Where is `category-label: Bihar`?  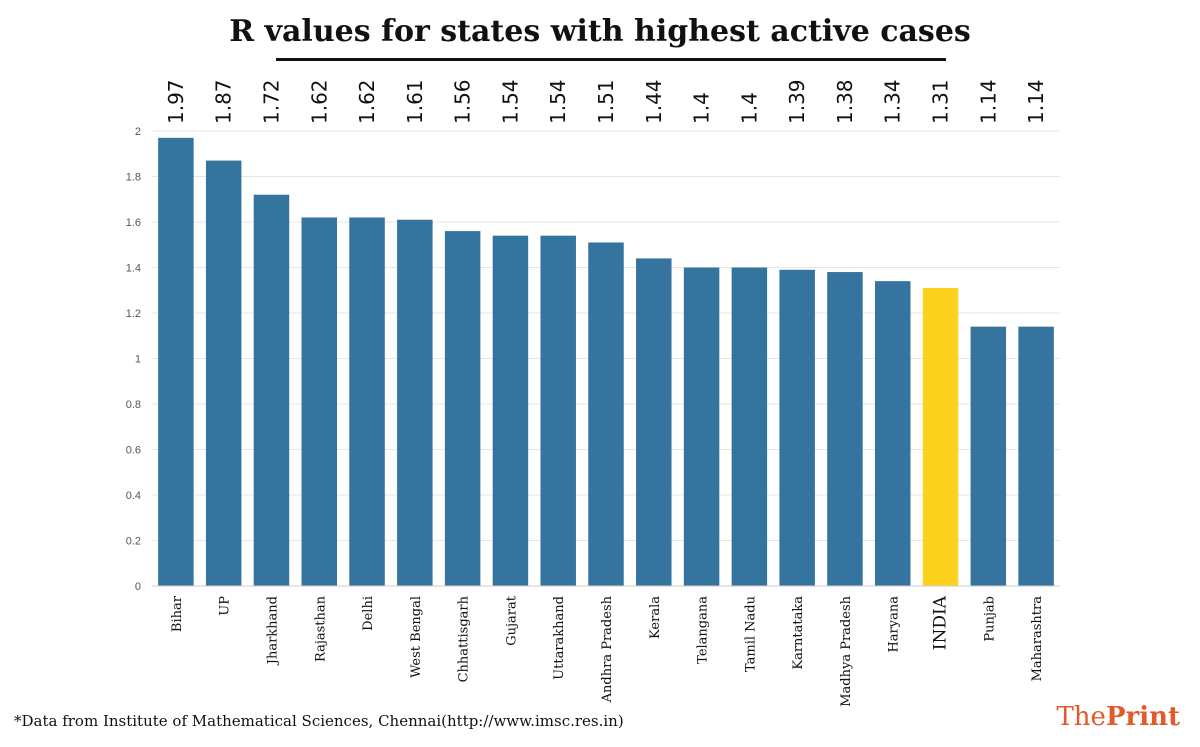
category-label: Bihar is located at coordinates (177, 613).